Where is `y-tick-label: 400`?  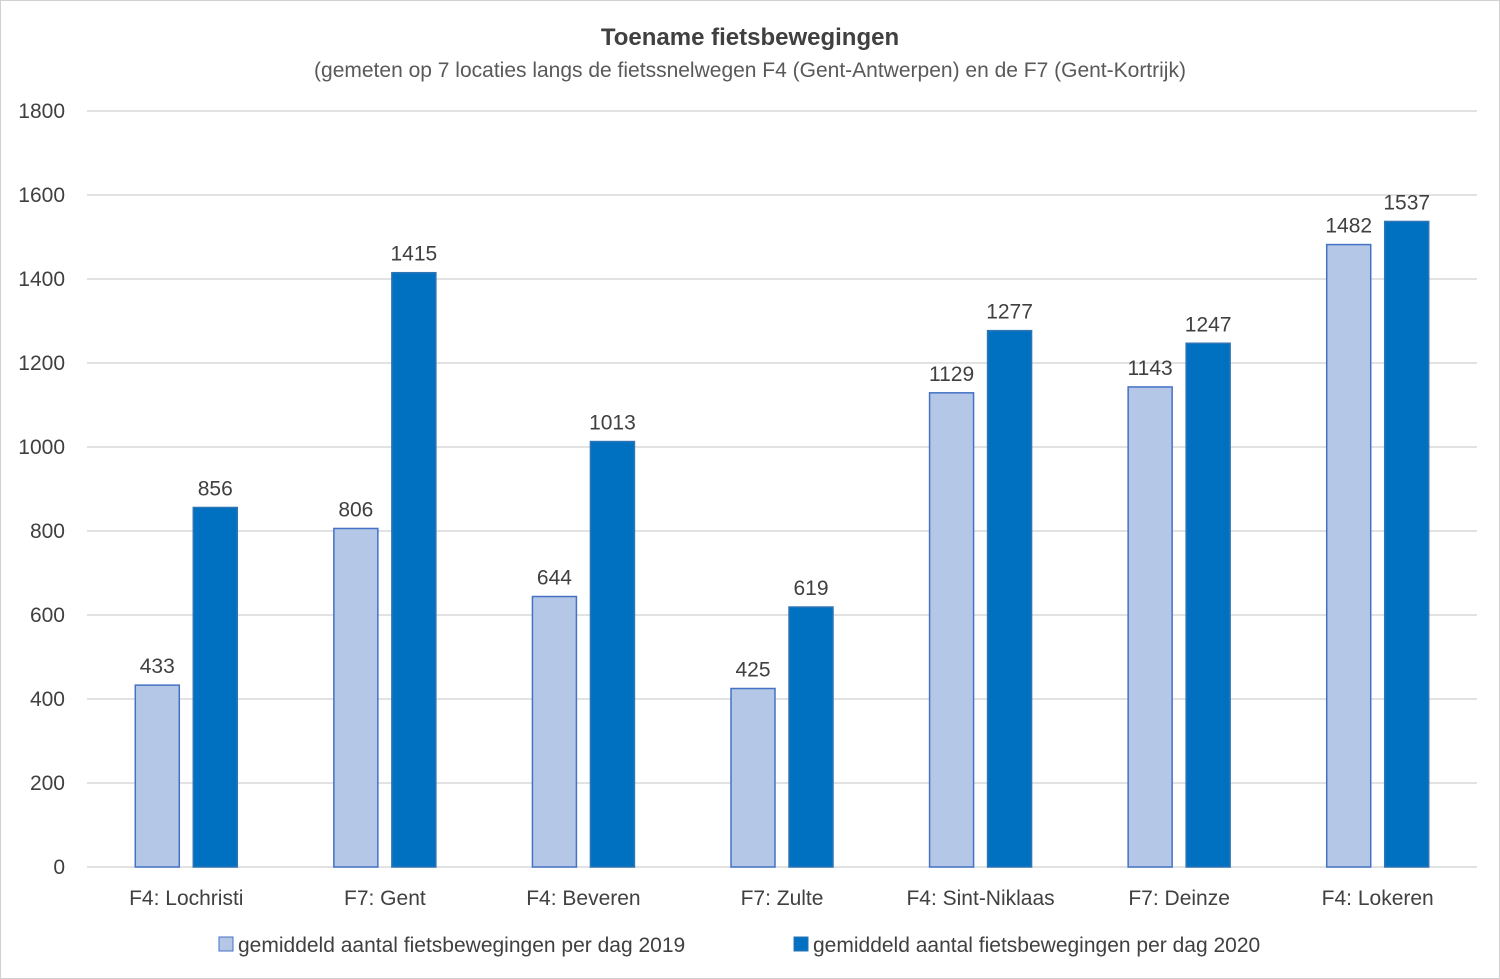 y-tick-label: 400 is located at coordinates (47, 699).